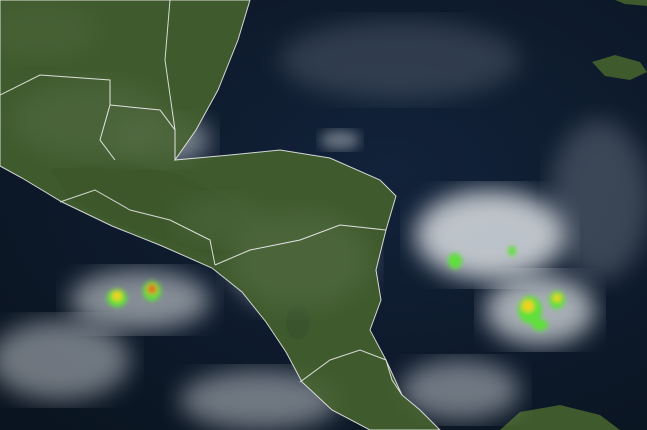 Image resolution: width=647 pixels, height=430 pixels. What do you see at coordinates (631, 3) in the screenshot?
I see `cuba-tip` at bounding box center [631, 3].